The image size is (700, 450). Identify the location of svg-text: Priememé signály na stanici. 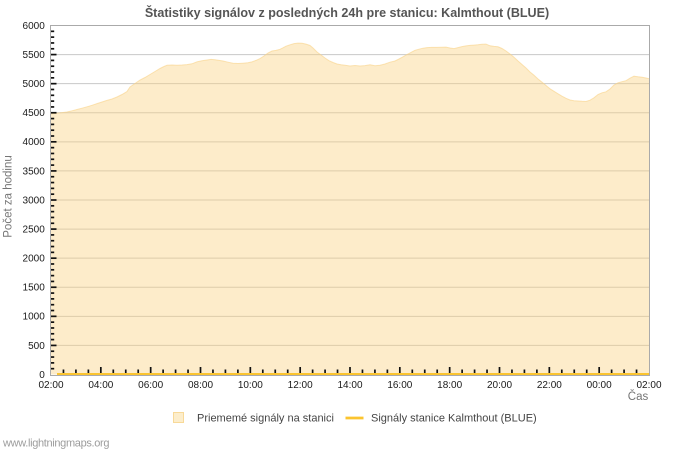
(265, 419).